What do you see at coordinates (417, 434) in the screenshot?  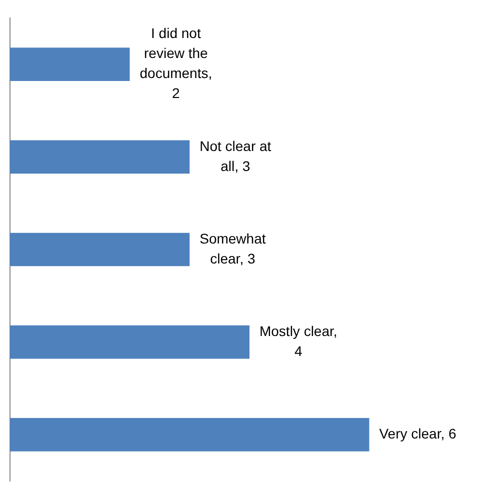 I see `data-label: Very clear, 6` at bounding box center [417, 434].